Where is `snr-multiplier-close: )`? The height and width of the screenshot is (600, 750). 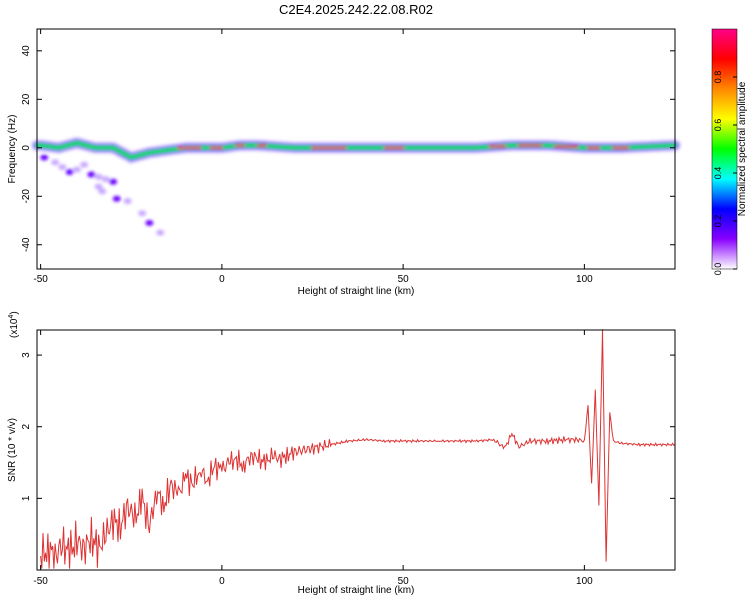
snr-multiplier-close: ) is located at coordinates (14, 312).